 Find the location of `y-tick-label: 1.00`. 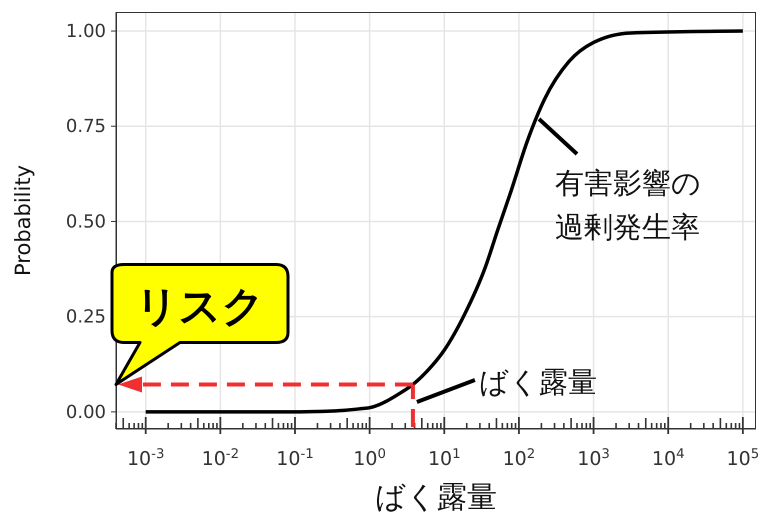

y-tick-label: 1.00 is located at coordinates (86, 31).